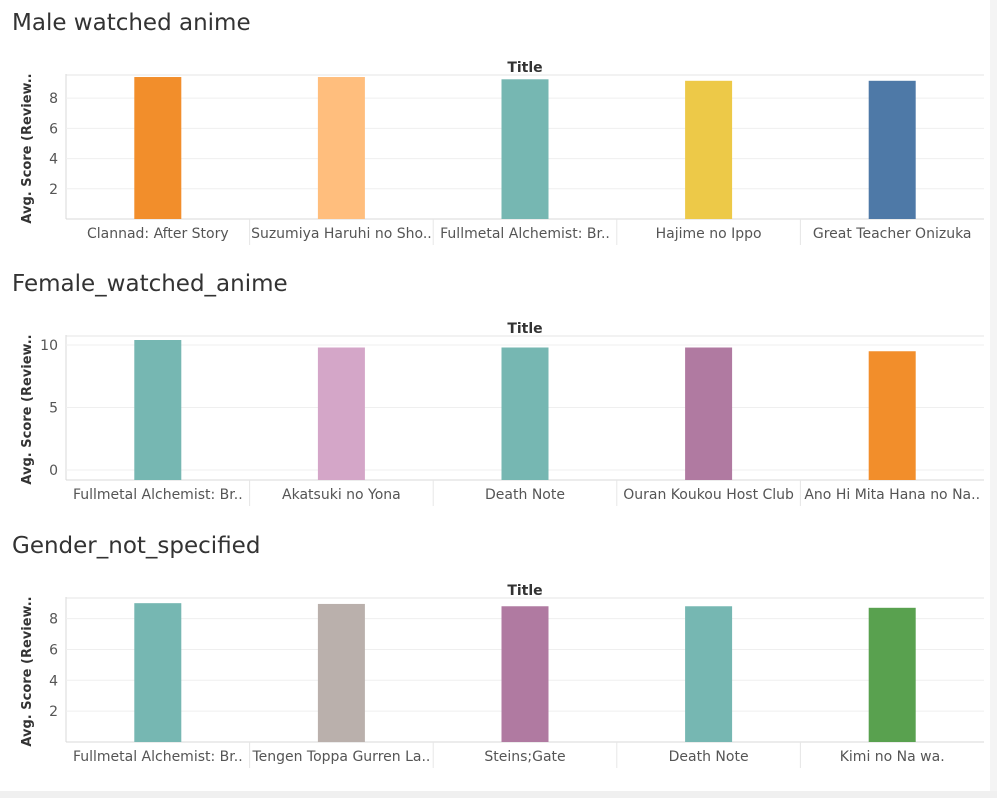 The height and width of the screenshot is (798, 997). What do you see at coordinates (53, 409) in the screenshot?
I see `y-tick-label: 5` at bounding box center [53, 409].